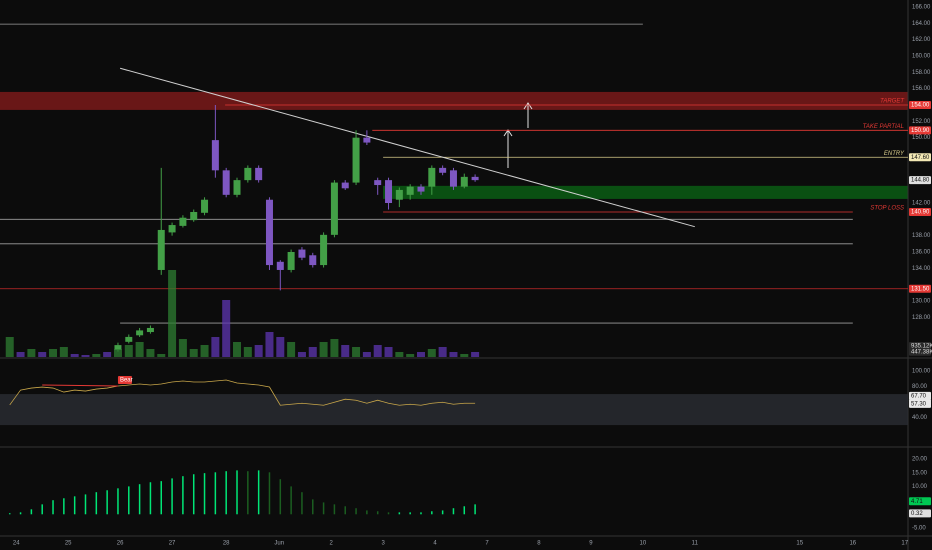 The image size is (932, 550). Describe the element at coordinates (920, 487) in the screenshot. I see `y-tick-label: 10.00` at that location.